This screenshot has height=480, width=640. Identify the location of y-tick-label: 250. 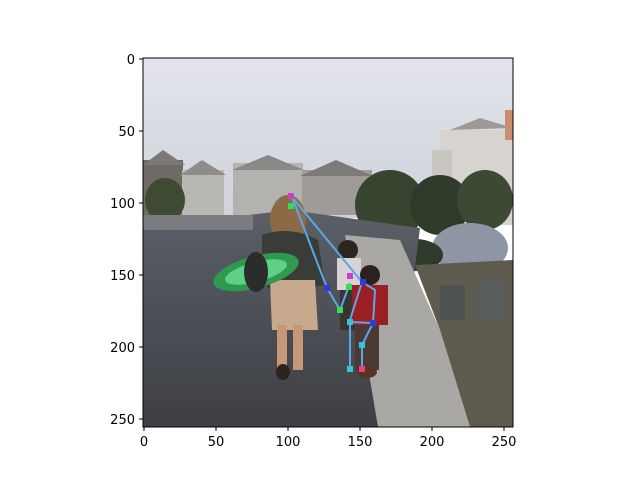
(122, 420).